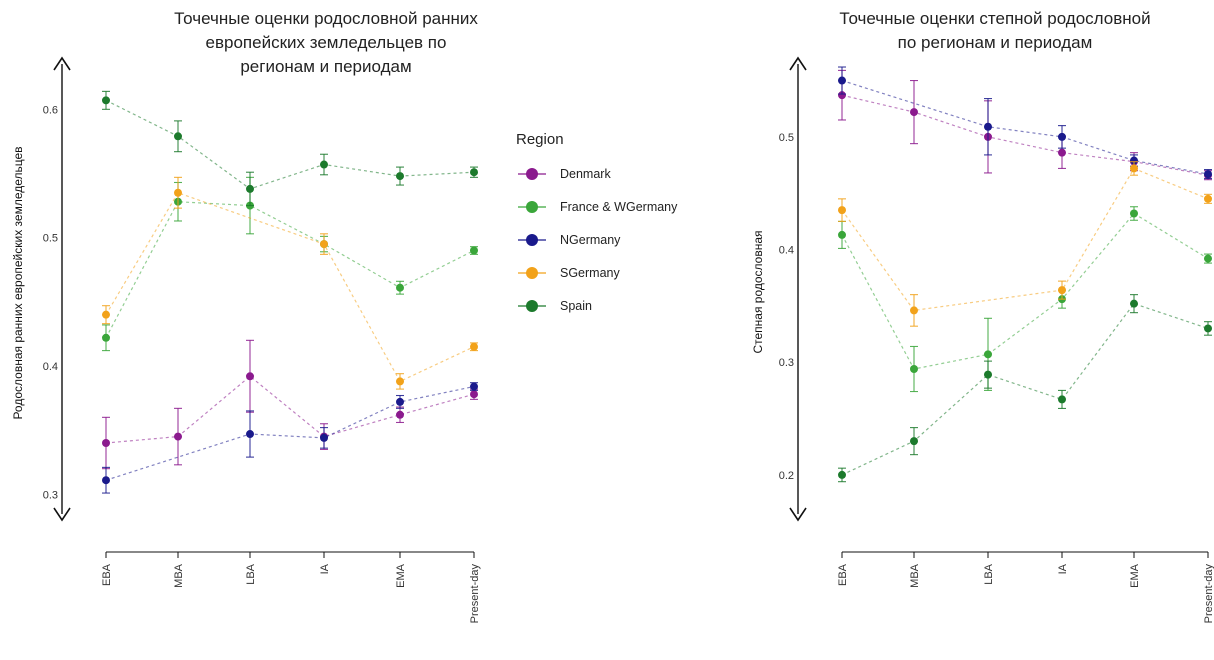  I want to click on x-tick-label: MBA, so click(179, 575).